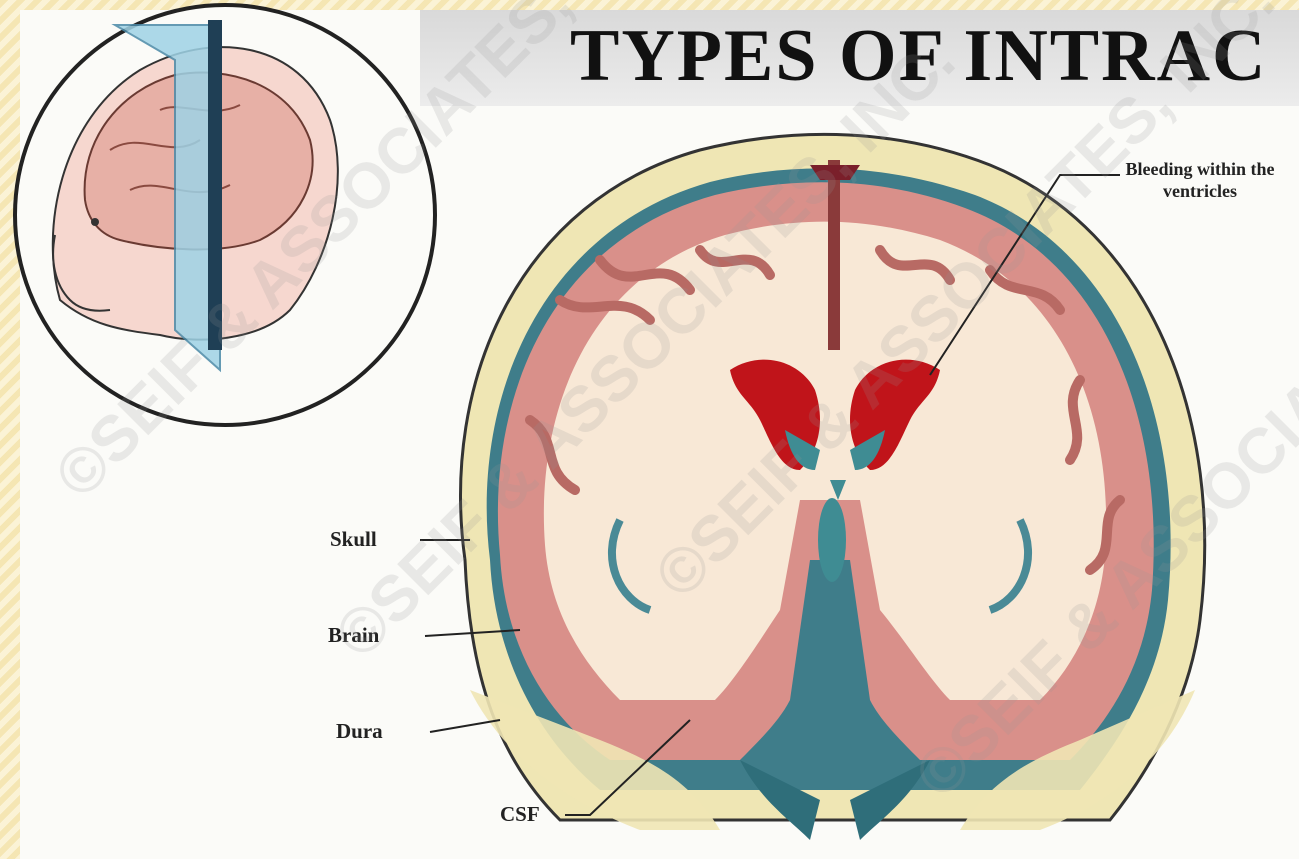 This screenshot has width=1299, height=859. What do you see at coordinates (359, 731) in the screenshot?
I see `label-dura: Dura` at bounding box center [359, 731].